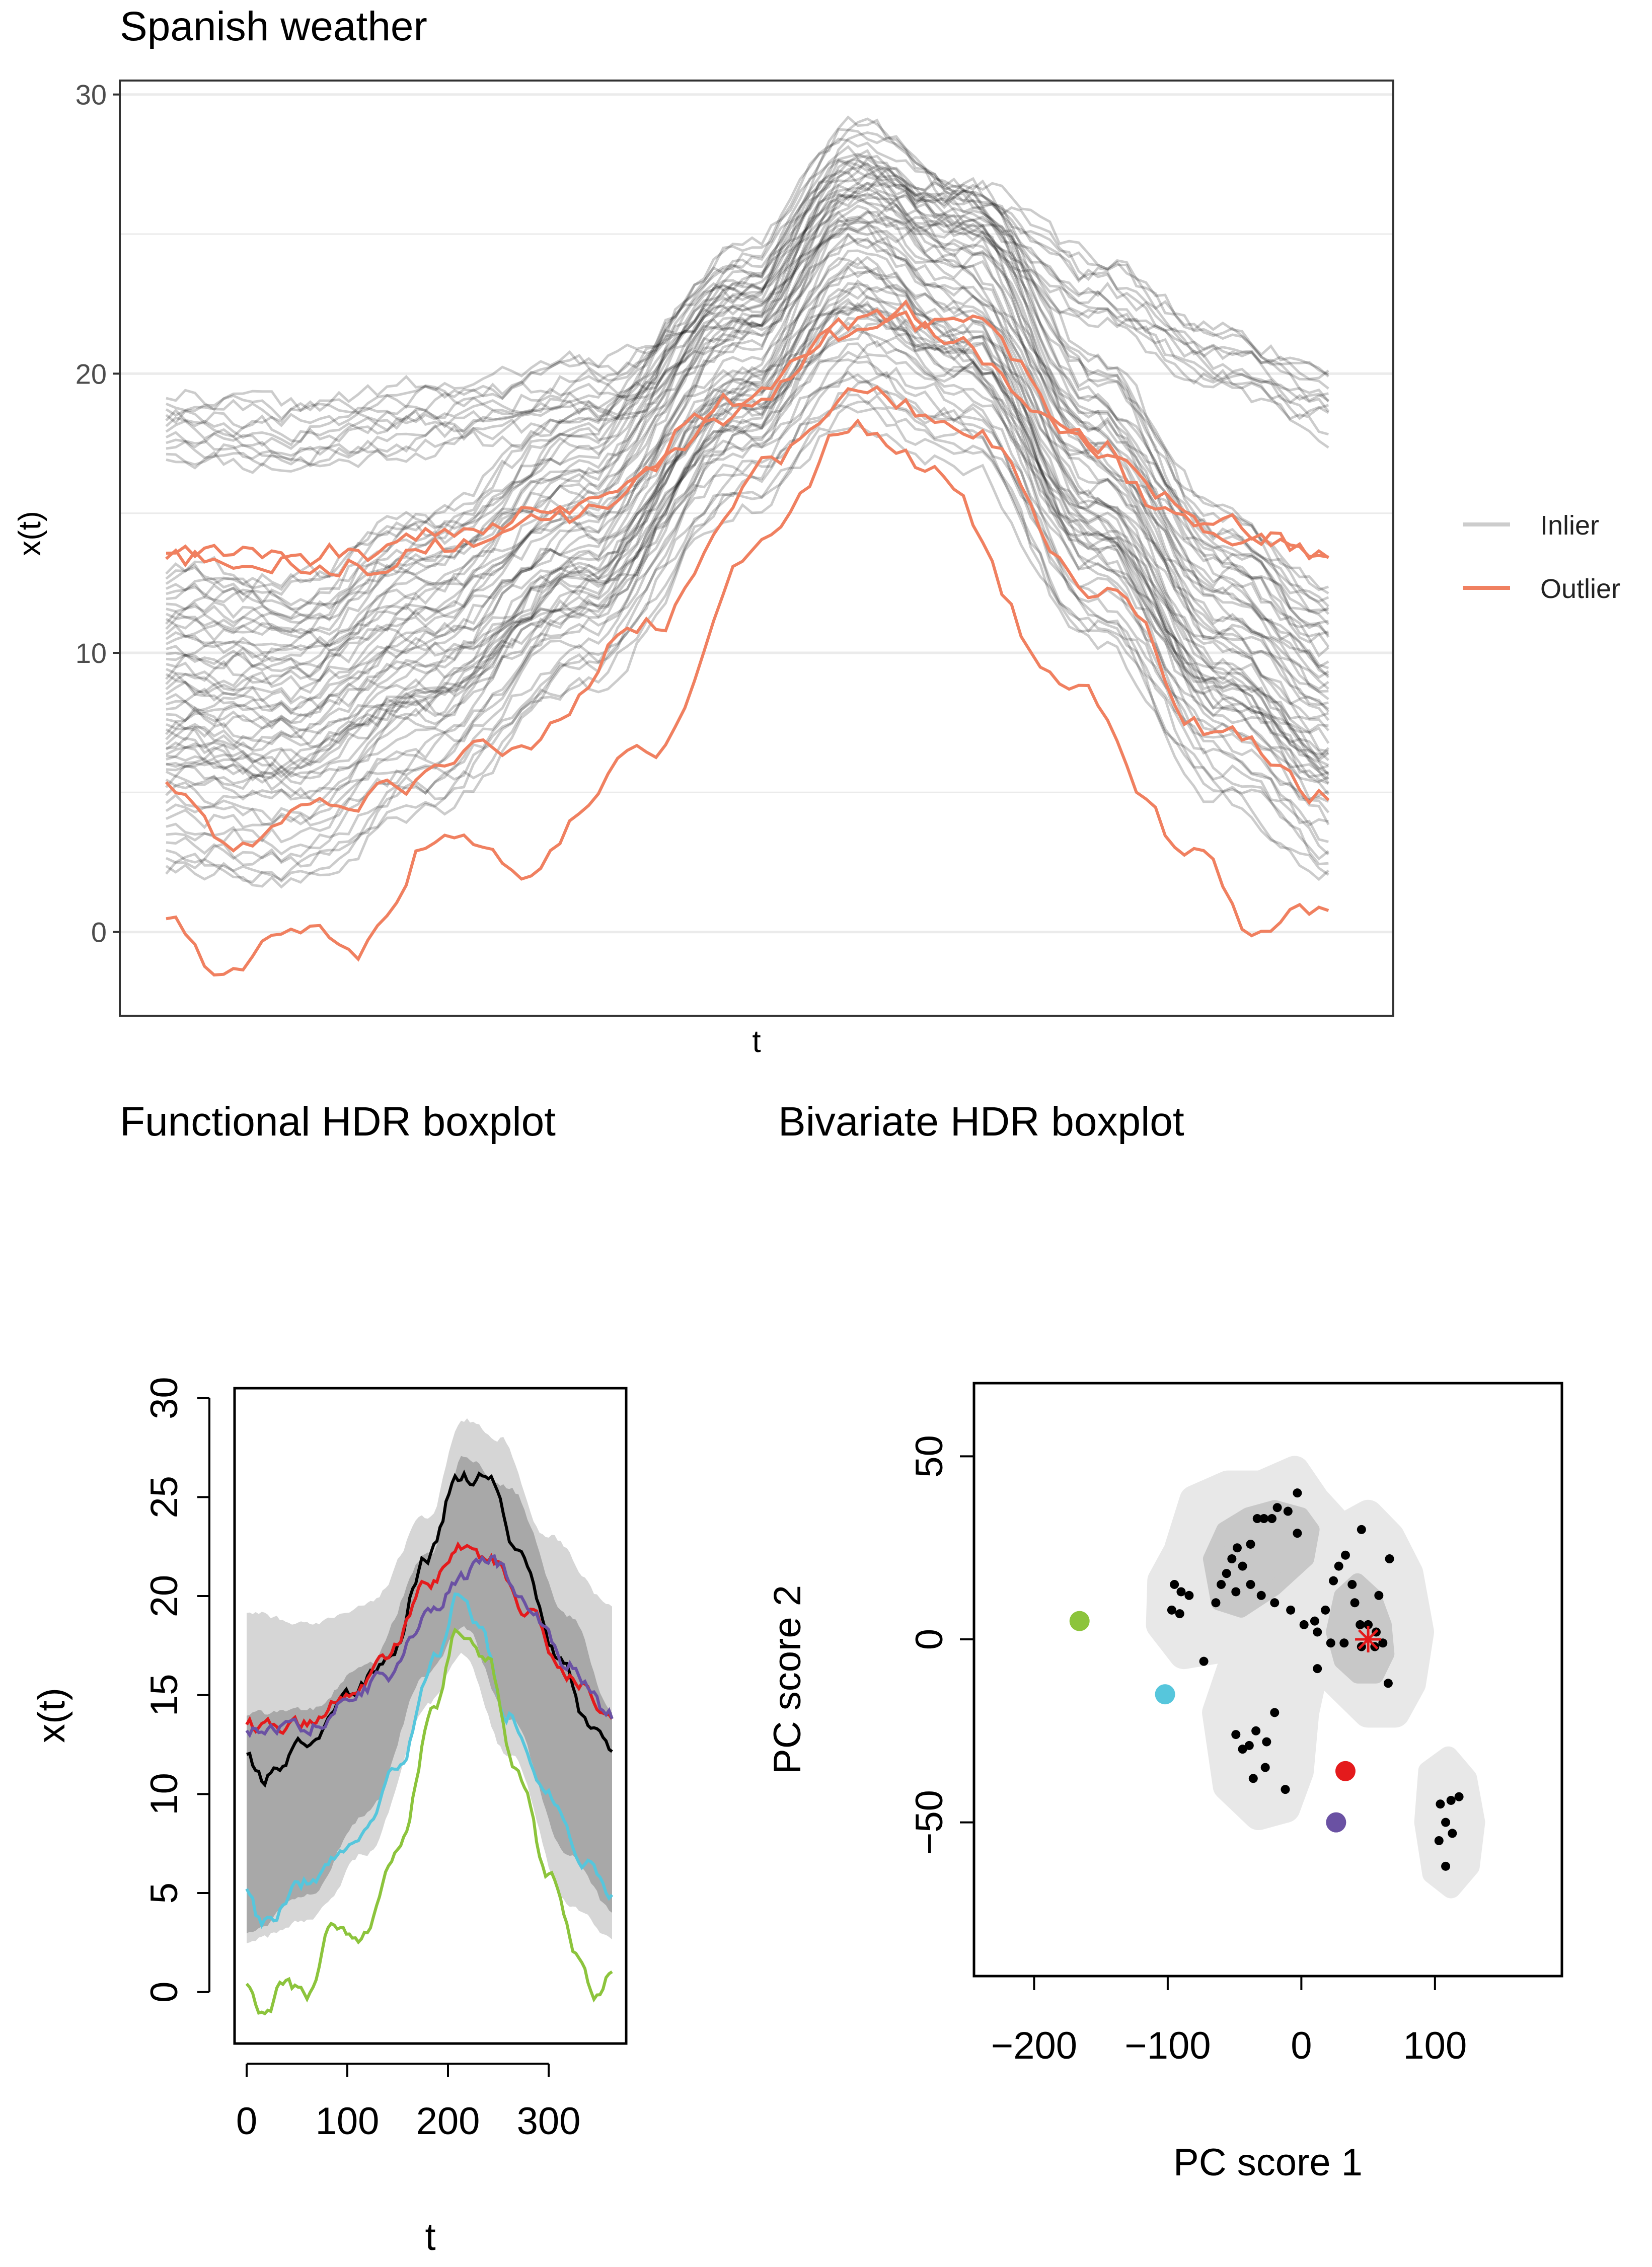 The width and height of the screenshot is (1652, 2267). I want to click on y-tick-label: 20, so click(164, 1596).